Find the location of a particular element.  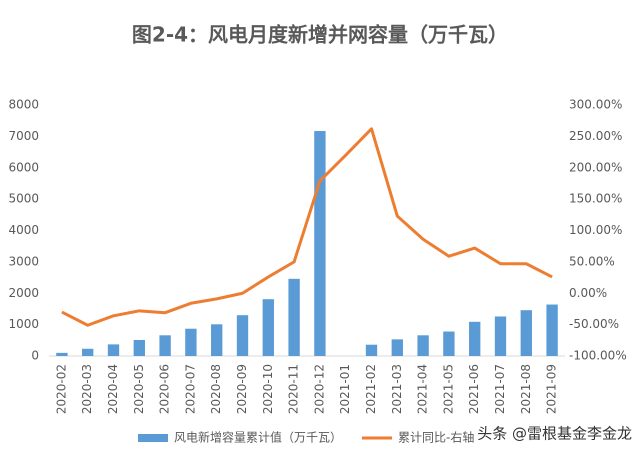

y2-tick-label: 100.00% is located at coordinates (595, 230).